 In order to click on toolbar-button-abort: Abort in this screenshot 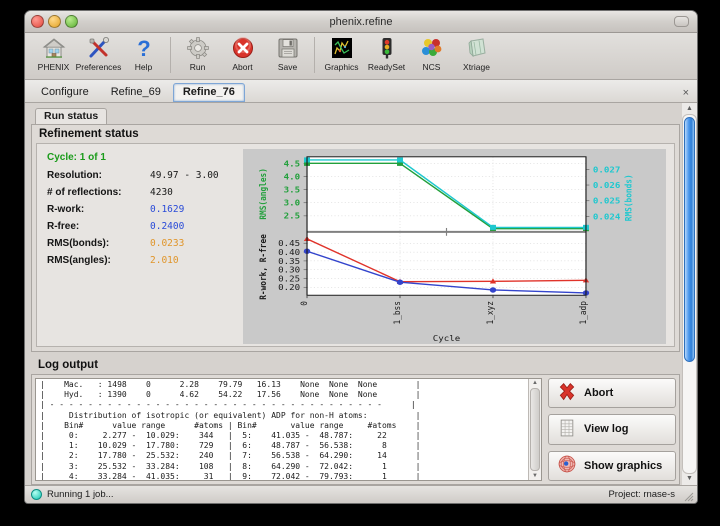, I will do `click(242, 53)`.